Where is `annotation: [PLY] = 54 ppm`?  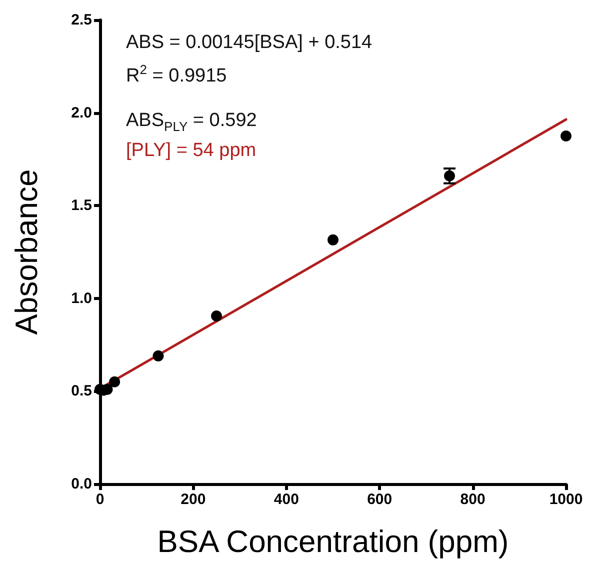 annotation: [PLY] = 54 ppm is located at coordinates (191, 151).